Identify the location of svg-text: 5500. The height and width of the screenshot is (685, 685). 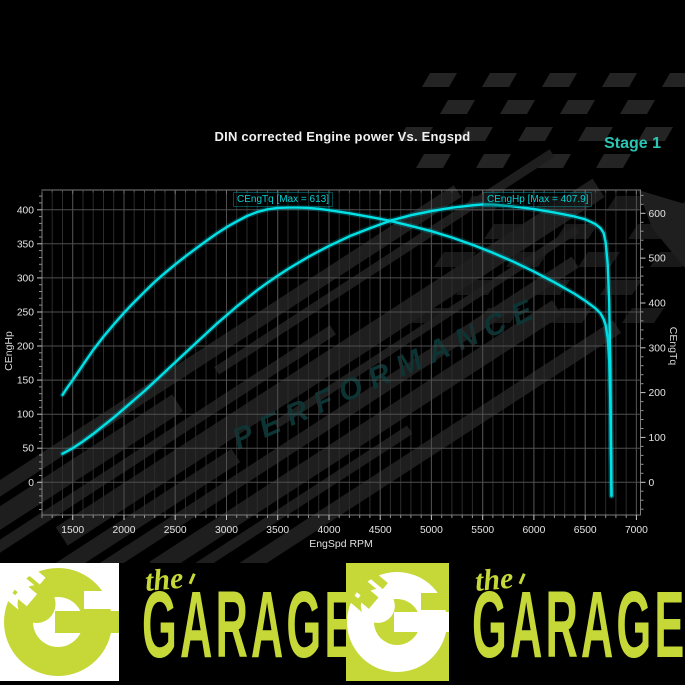
(482, 530).